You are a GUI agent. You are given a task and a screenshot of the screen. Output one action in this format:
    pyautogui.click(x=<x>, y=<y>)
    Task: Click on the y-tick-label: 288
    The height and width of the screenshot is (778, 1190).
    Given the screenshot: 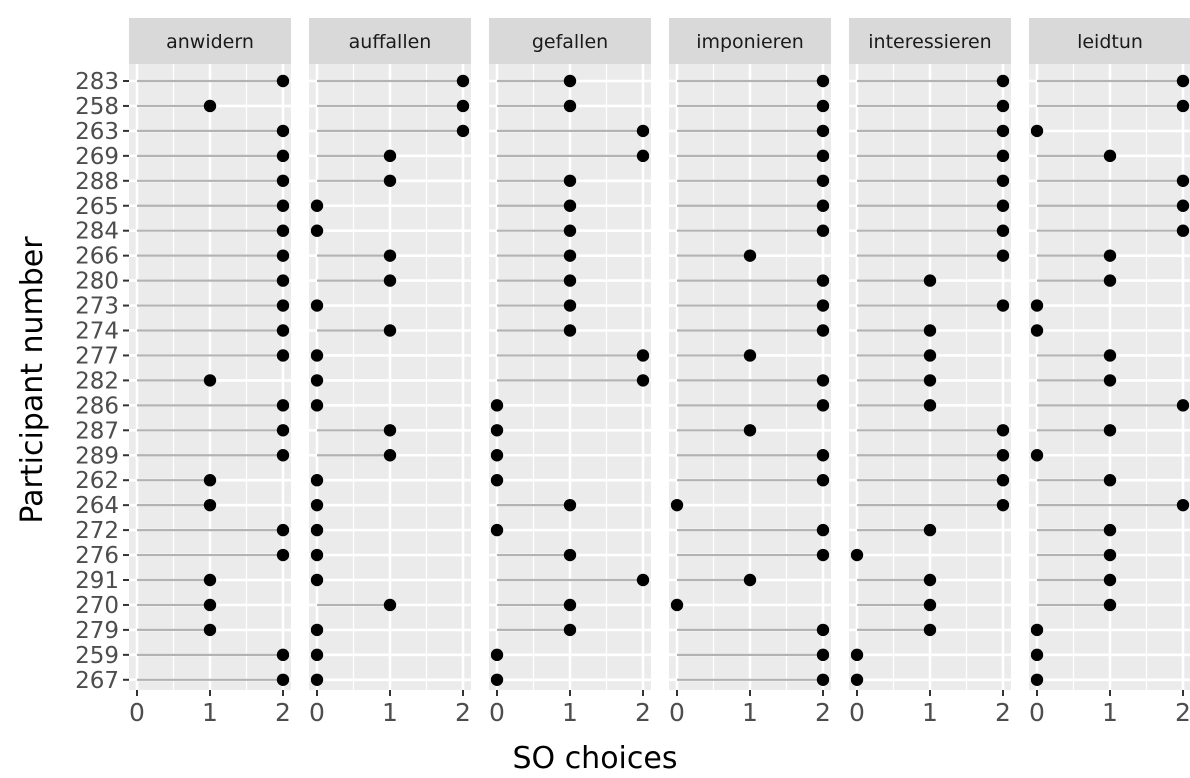 What is the action you would take?
    pyautogui.click(x=97, y=182)
    